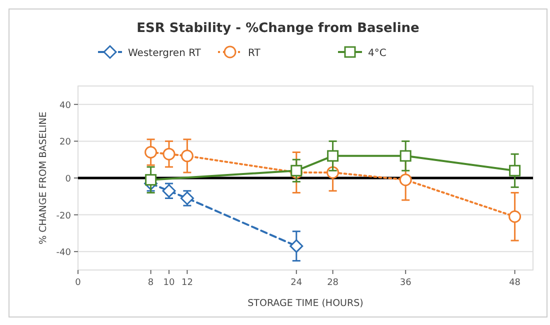  What do you see at coordinates (43, 178) in the screenshot?
I see `y-axis-title: % CHANGE FROM BASELINE` at bounding box center [43, 178].